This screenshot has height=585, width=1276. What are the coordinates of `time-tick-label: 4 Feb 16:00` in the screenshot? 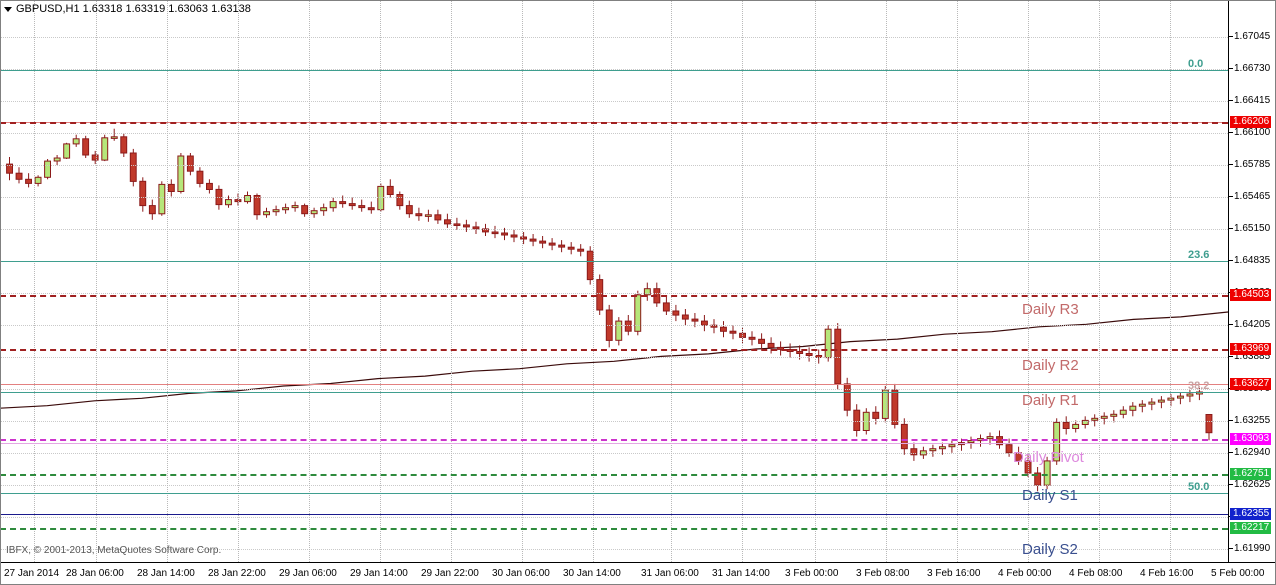 It's located at (1167, 573).